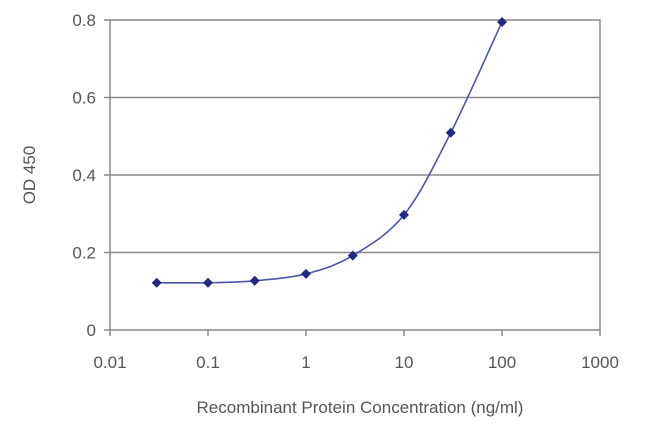  Describe the element at coordinates (29, 175) in the screenshot. I see `y-axis-title: OD 450` at that location.